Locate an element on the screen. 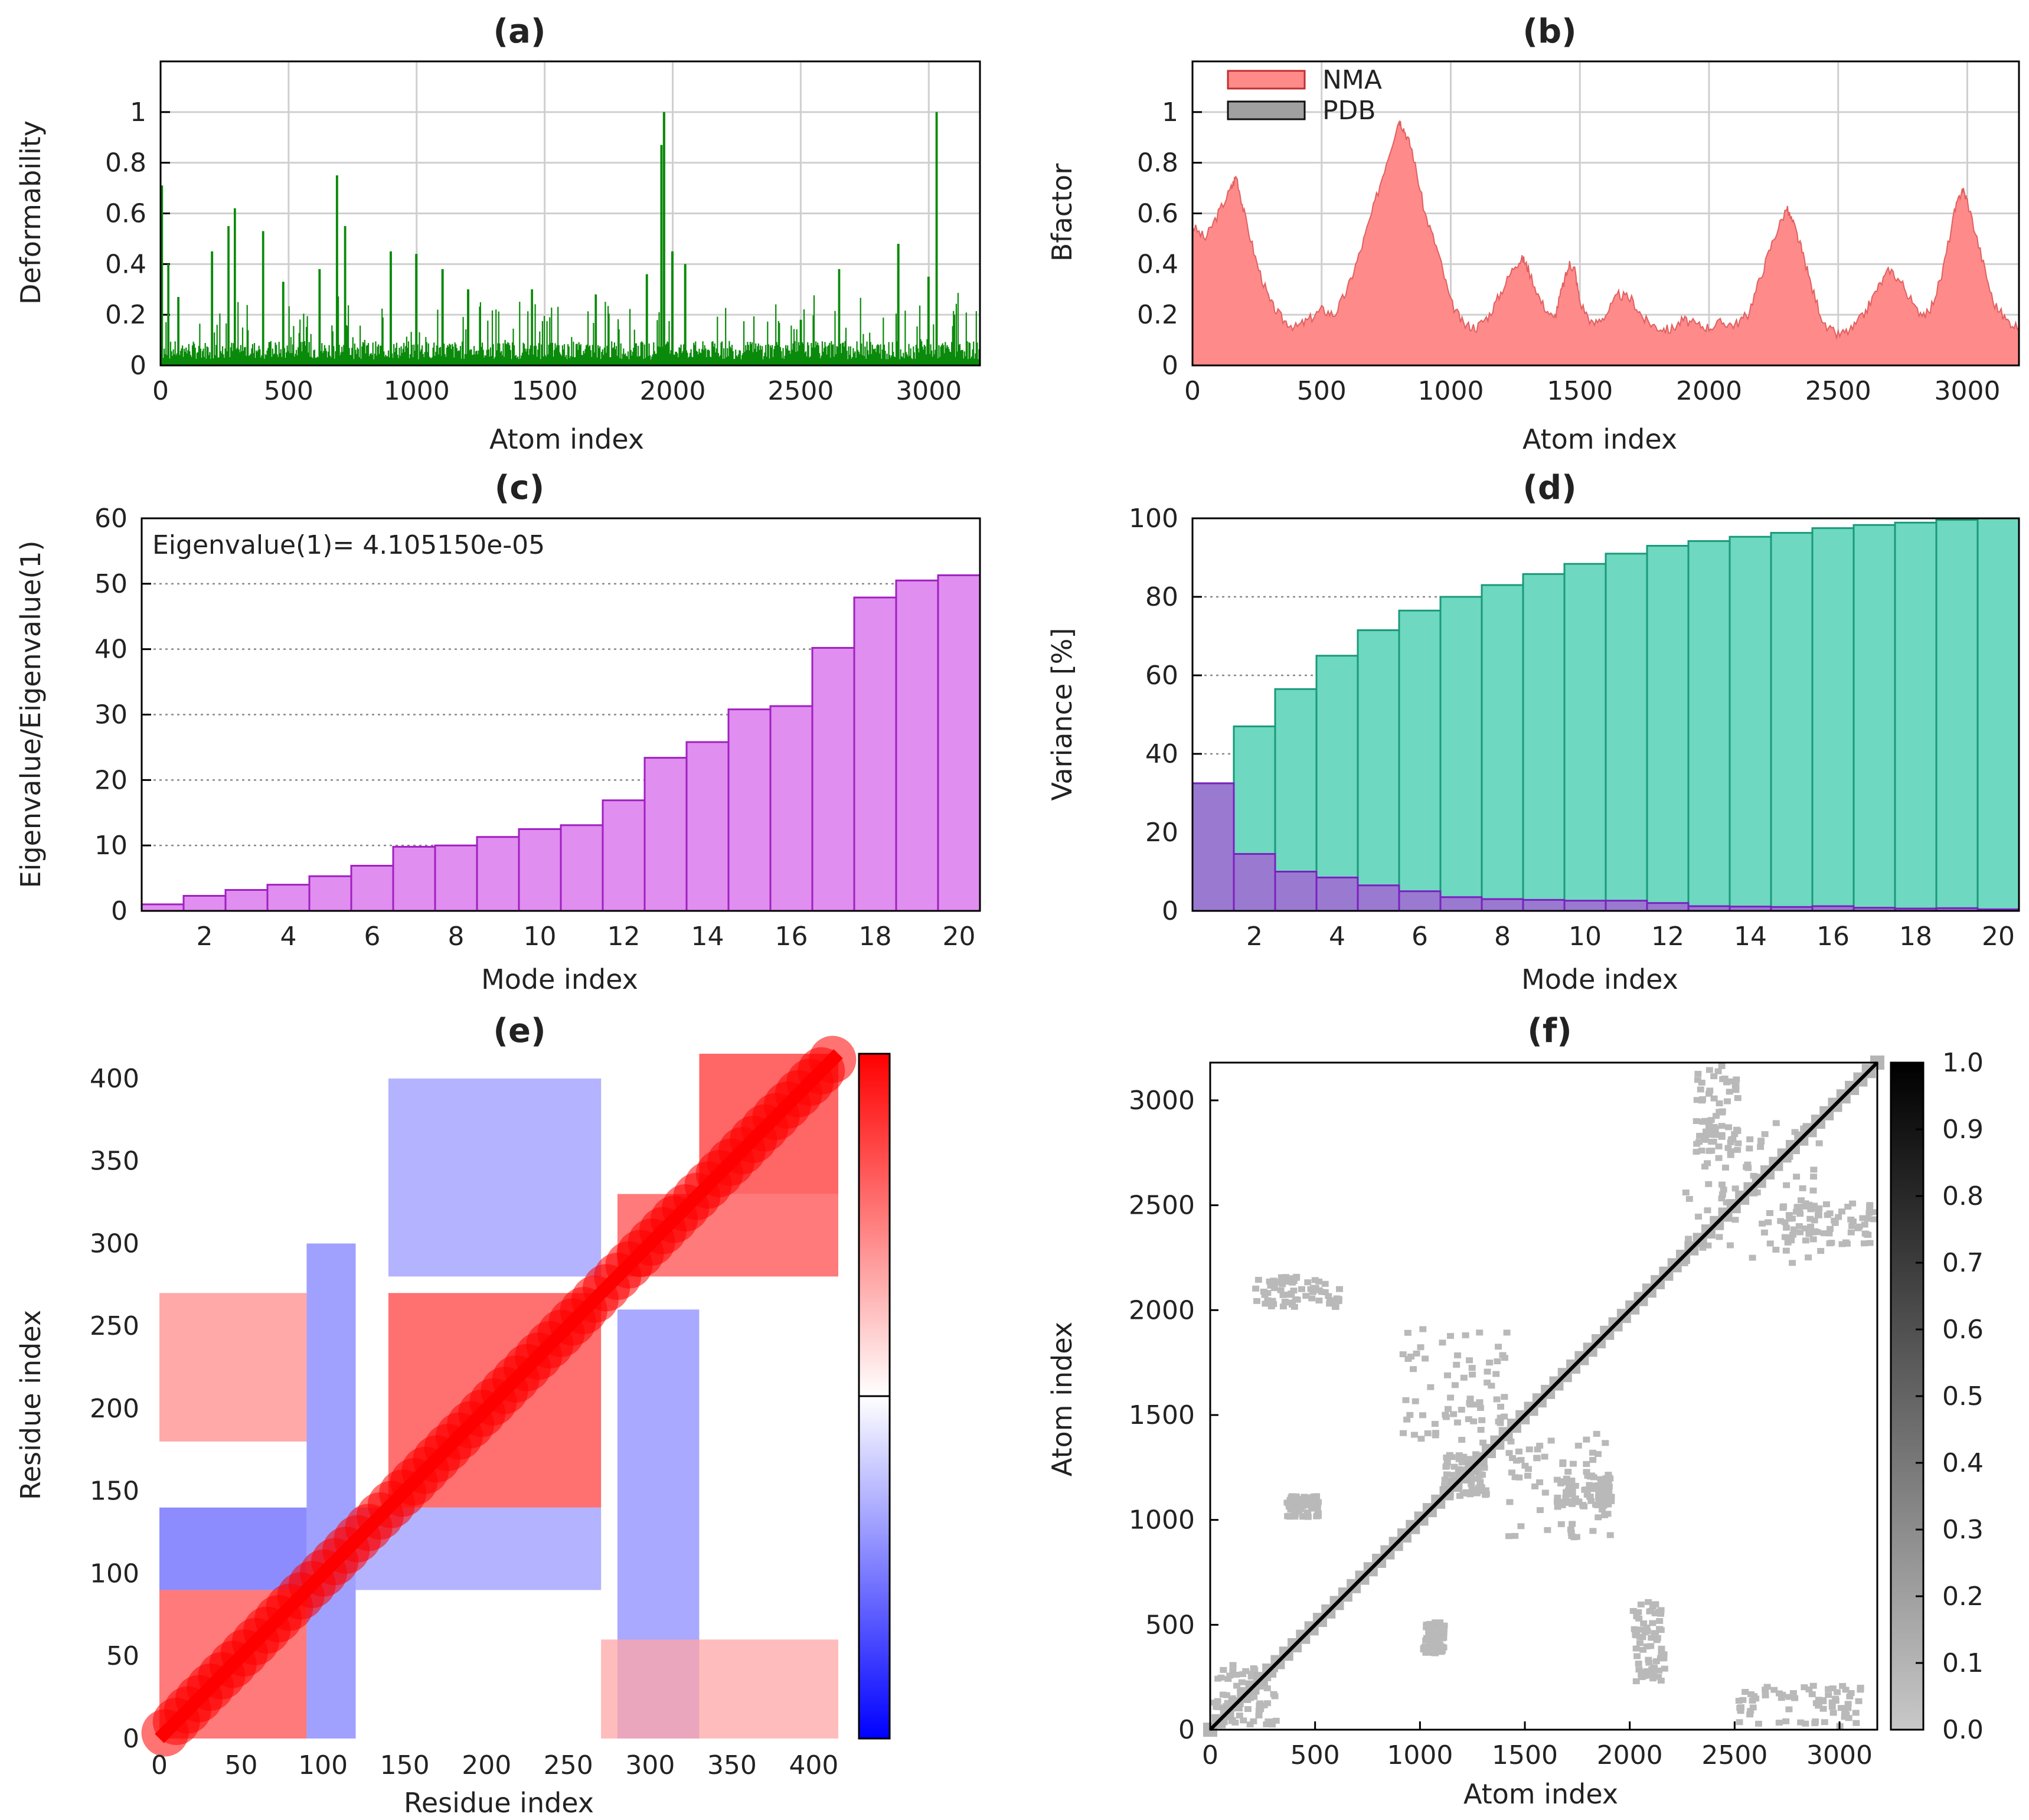 The width and height of the screenshot is (2029, 1820). tick-label-x: 1500 is located at coordinates (545, 391).